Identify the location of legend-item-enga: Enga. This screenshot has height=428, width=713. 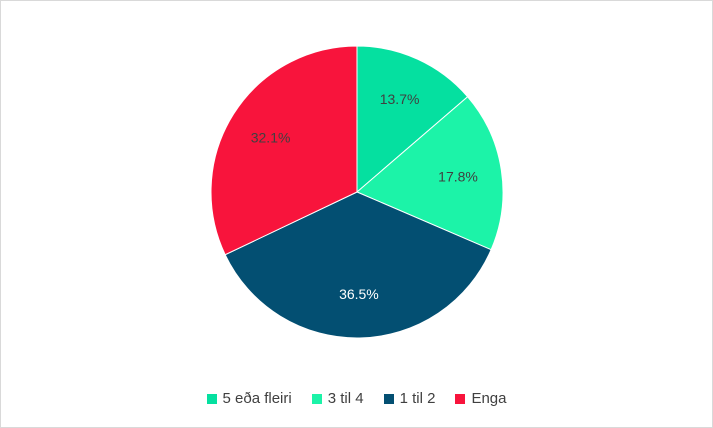
(480, 398).